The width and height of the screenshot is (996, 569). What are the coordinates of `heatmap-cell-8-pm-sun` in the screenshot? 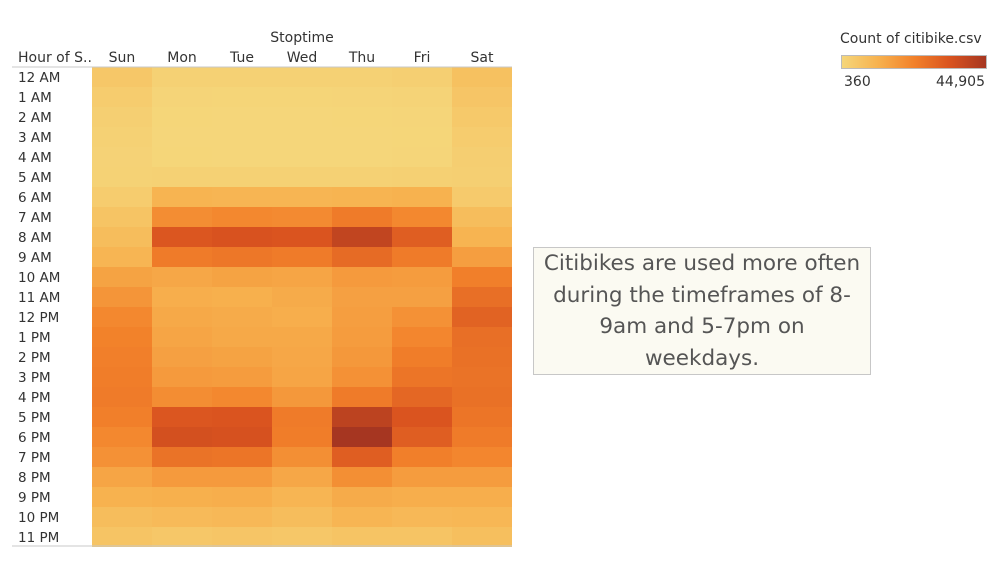 It's located at (122, 477).